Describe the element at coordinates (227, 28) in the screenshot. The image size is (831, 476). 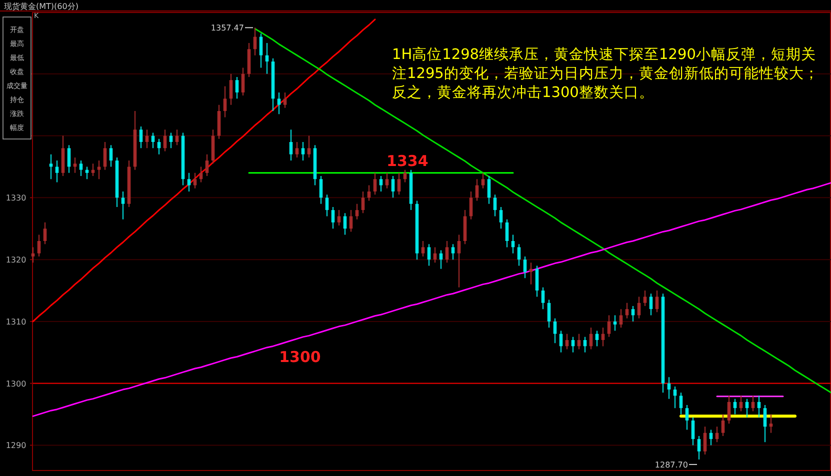
I see `annotation: 1357.47` at that location.